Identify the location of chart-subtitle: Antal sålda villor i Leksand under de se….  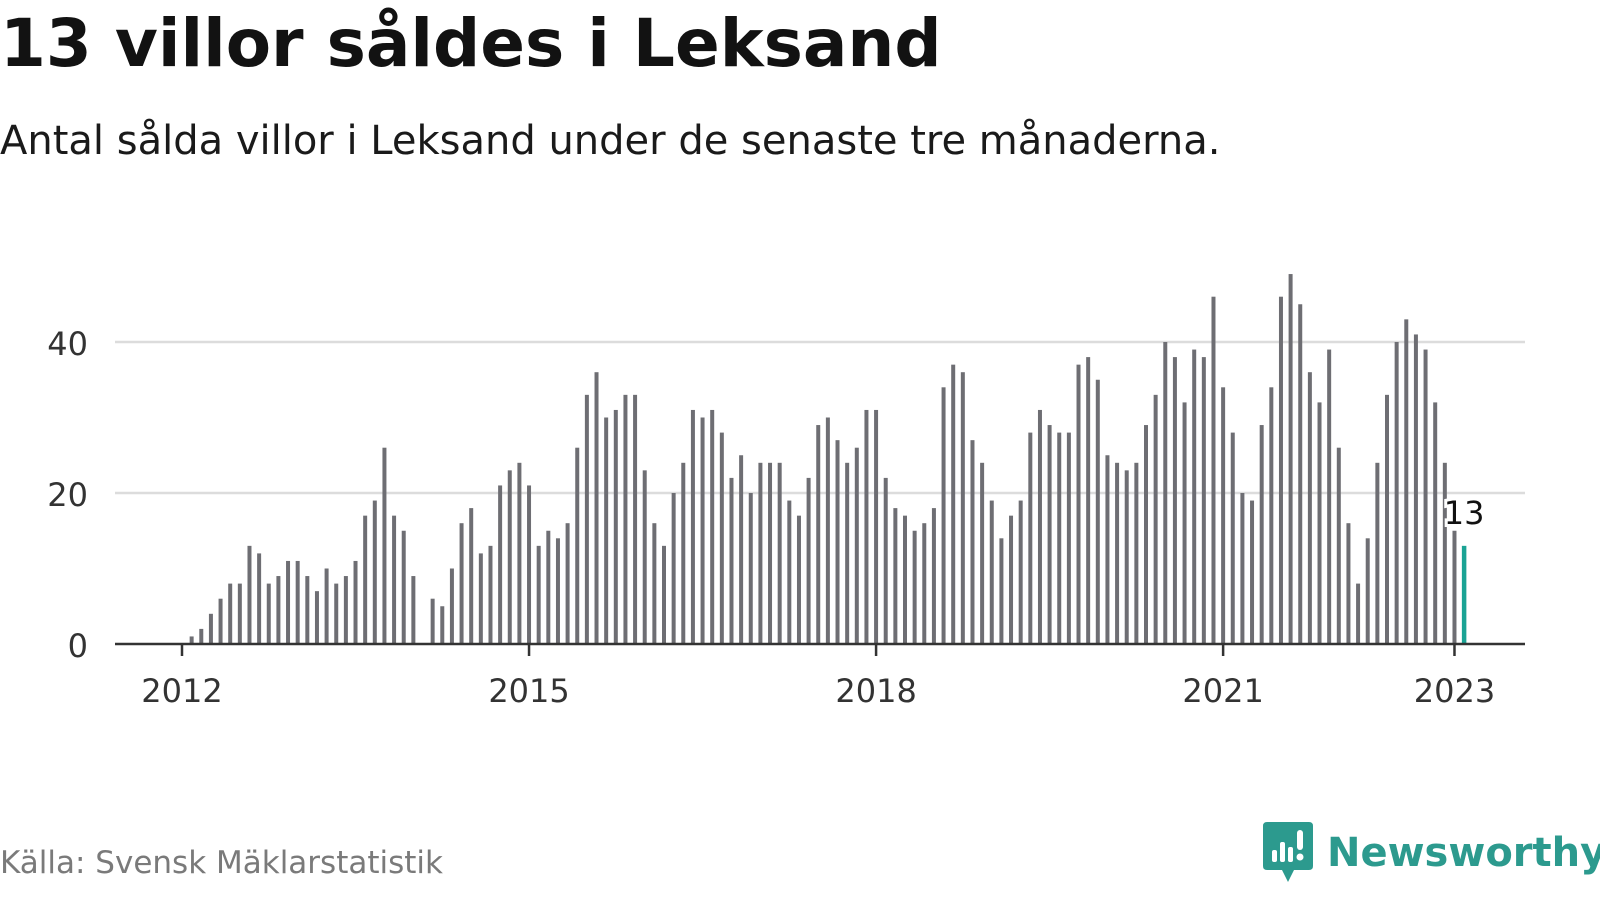
(610, 141).